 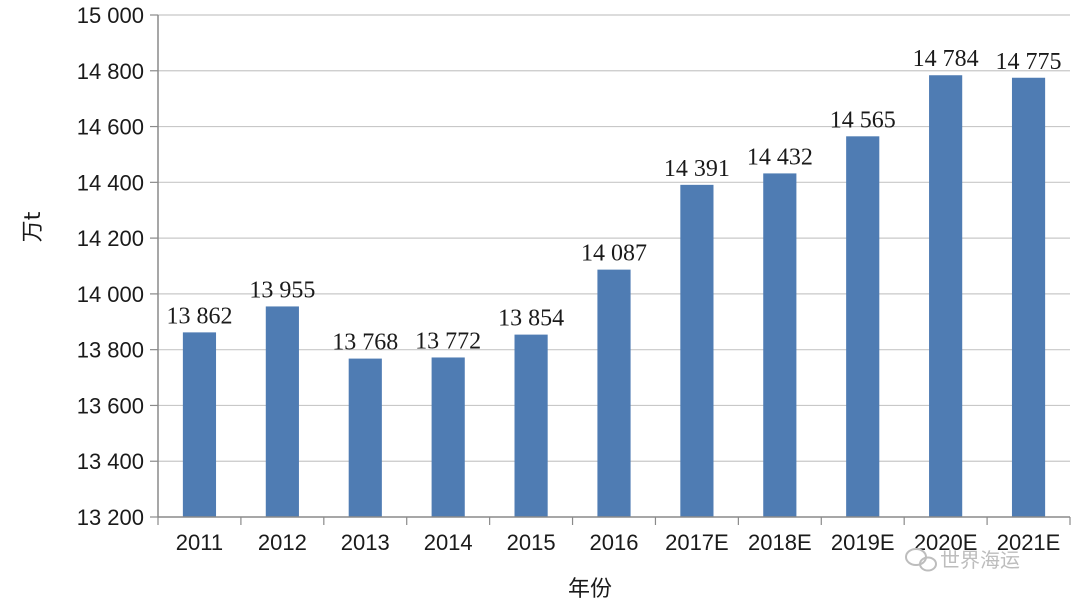 What do you see at coordinates (590, 589) in the screenshot?
I see `x-axis-title: 年份` at bounding box center [590, 589].